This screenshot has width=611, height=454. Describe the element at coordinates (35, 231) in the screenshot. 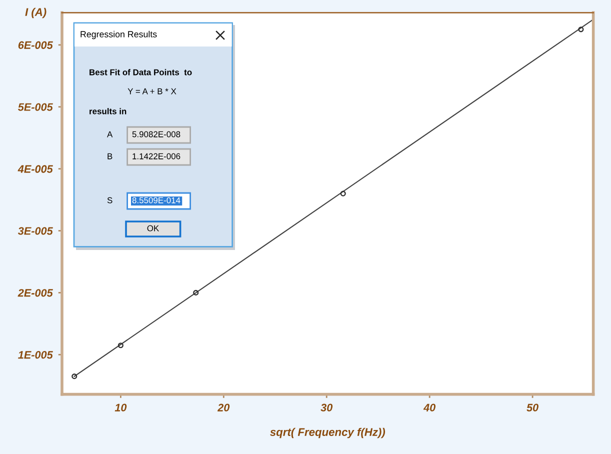

I see `y-tick-label: 3E-005` at that location.